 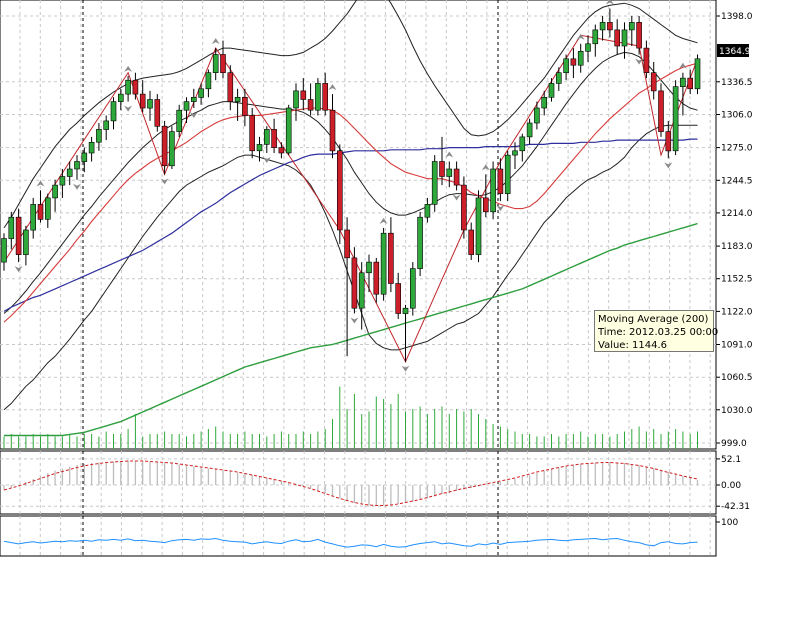 I want to click on current-price-value: 1364.9, so click(x=735, y=52).